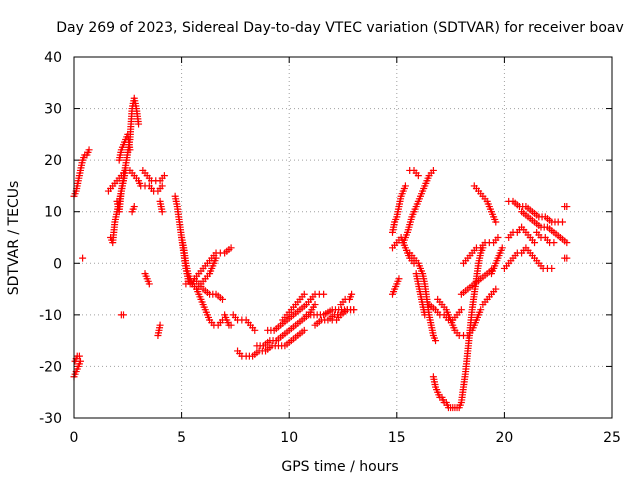 This screenshot has height=485, width=640. I want to click on series-arc18, so click(204, 289).